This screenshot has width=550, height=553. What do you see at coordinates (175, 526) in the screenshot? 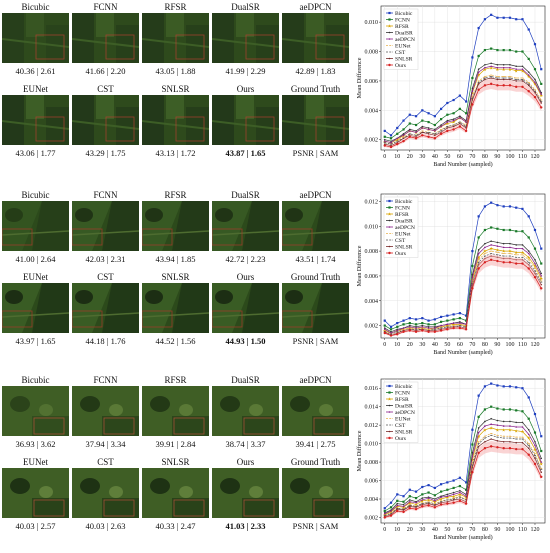
I see `psnr-sam-score: 40.33 | 2.47` at bounding box center [175, 526].